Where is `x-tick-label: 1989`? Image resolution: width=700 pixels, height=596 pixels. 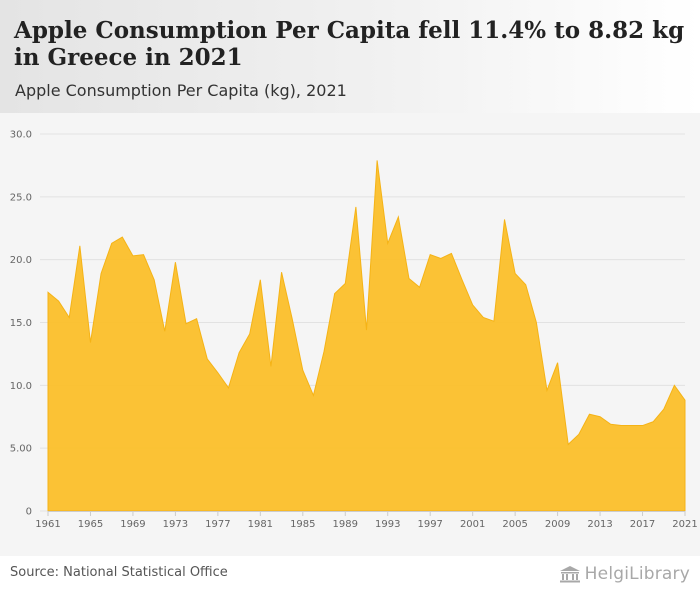 x-tick-label: 1989 is located at coordinates (345, 524).